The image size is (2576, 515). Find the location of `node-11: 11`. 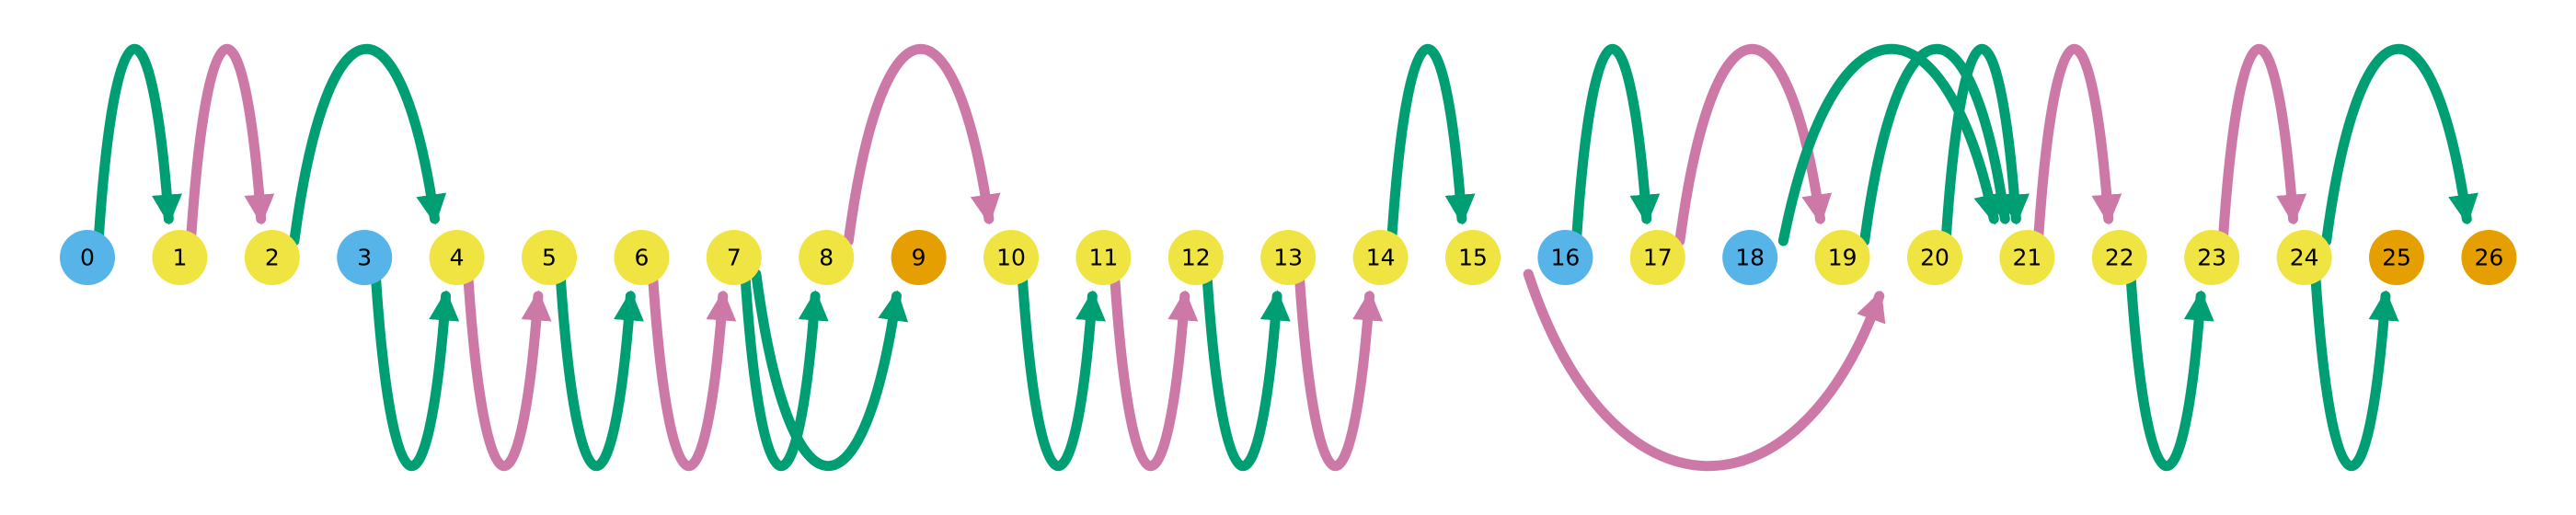

node-11: 11 is located at coordinates (1103, 257).